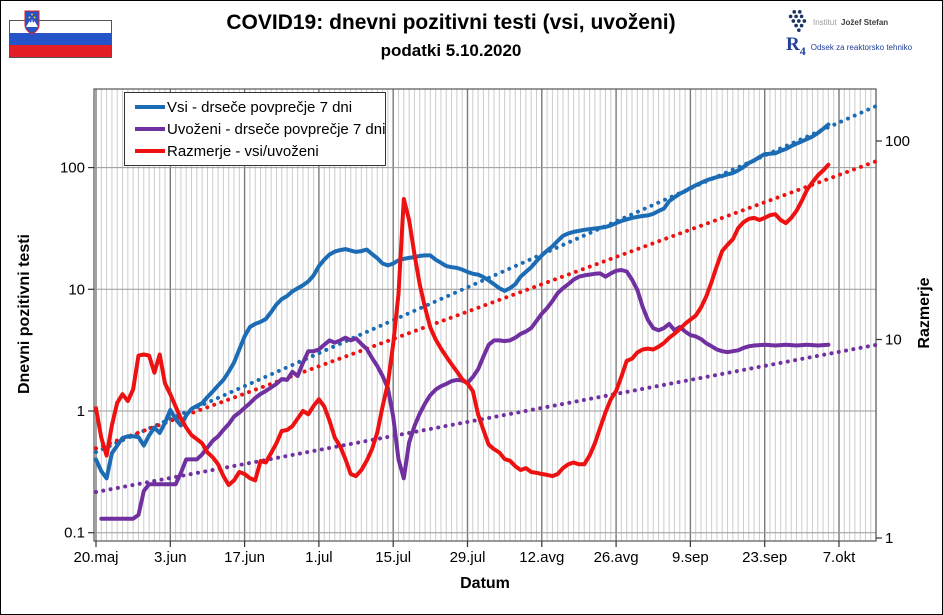 This screenshot has width=943, height=615. What do you see at coordinates (60, 39) in the screenshot?
I see `flag-band-blue` at bounding box center [60, 39].